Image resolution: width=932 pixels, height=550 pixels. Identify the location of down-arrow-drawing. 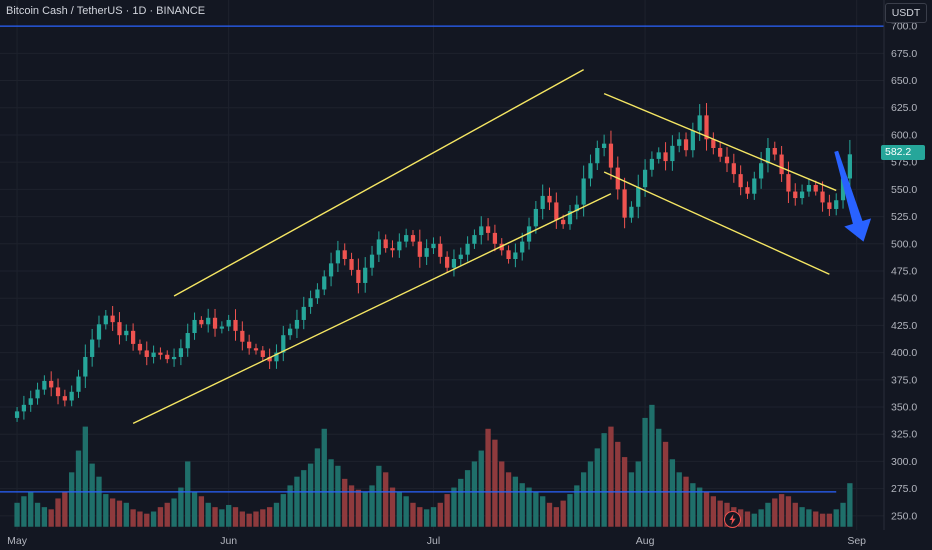
(853, 196).